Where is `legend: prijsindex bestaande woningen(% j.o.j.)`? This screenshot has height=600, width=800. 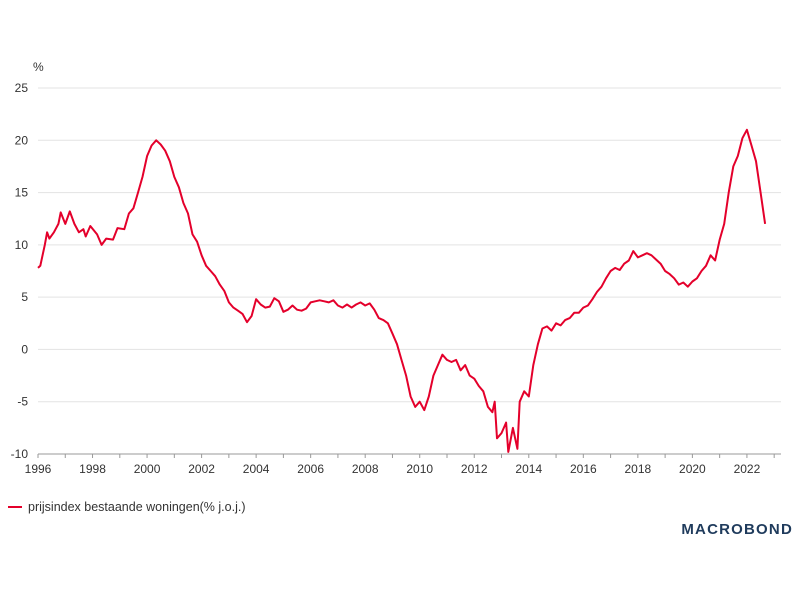
legend: prijsindex bestaande woningen(% j.o.j.) is located at coordinates (127, 507).